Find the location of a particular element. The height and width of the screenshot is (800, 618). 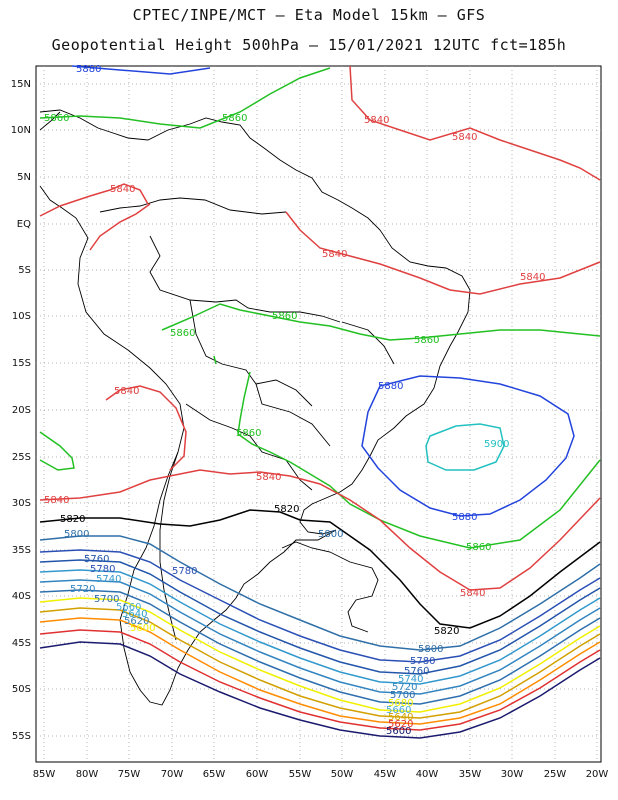

contour-5840-north is located at coordinates (475, 123).